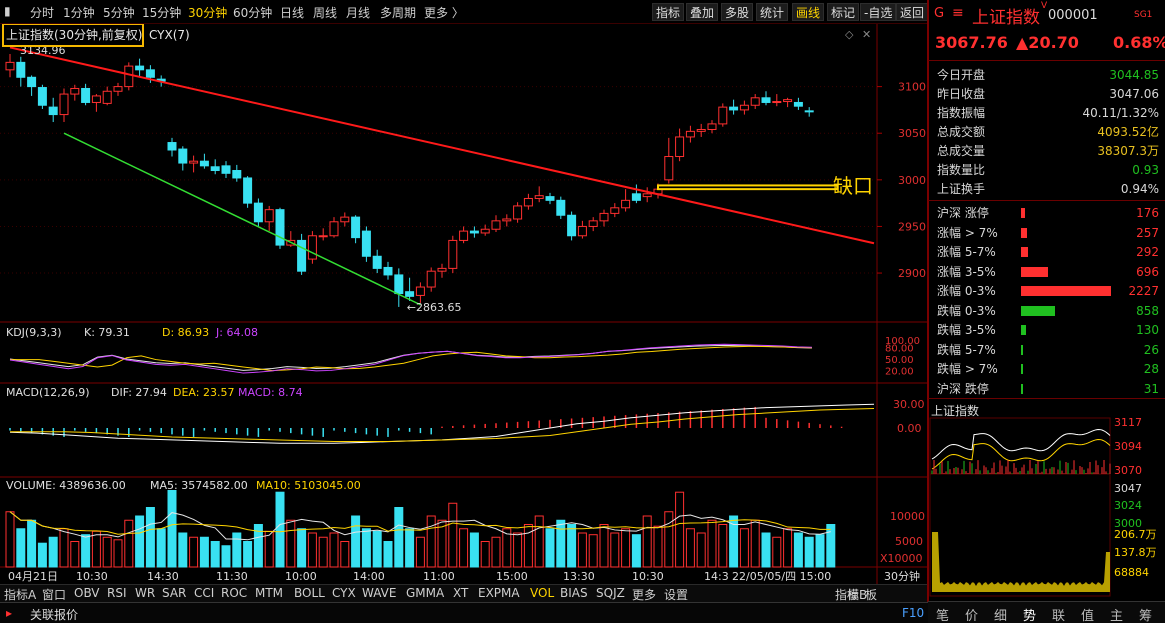 Image resolution: width=1165 pixels, height=623 pixels. What do you see at coordinates (234, 593) in the screenshot?
I see `indicator-tab: ROC` at bounding box center [234, 593].